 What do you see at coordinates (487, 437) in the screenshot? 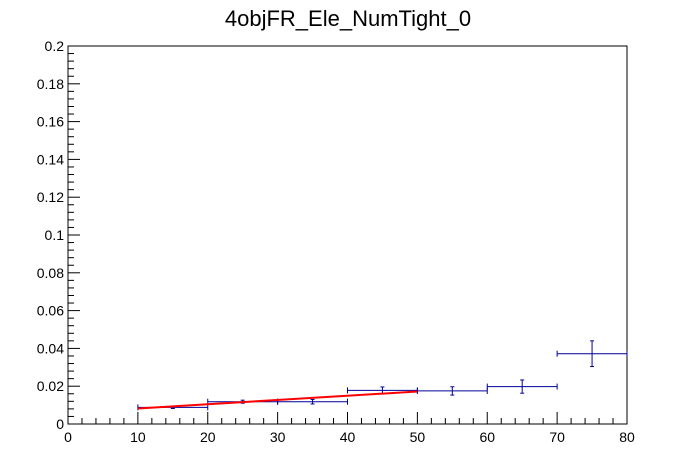
I see `x-tick-label: 60` at bounding box center [487, 437].